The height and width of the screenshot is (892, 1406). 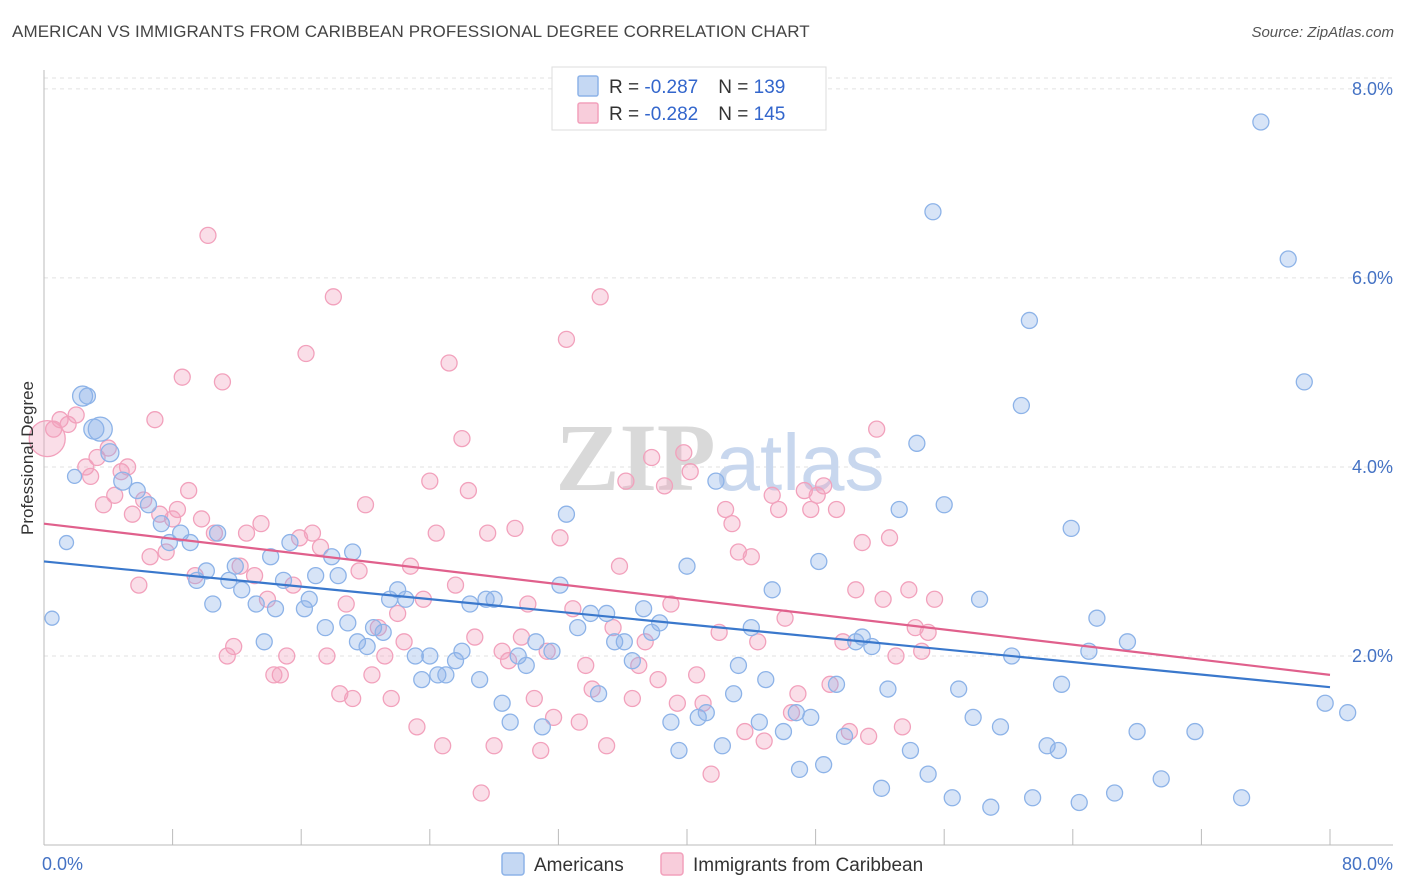 I want to click on watermark: ZIPatlas, so click(x=719, y=457).